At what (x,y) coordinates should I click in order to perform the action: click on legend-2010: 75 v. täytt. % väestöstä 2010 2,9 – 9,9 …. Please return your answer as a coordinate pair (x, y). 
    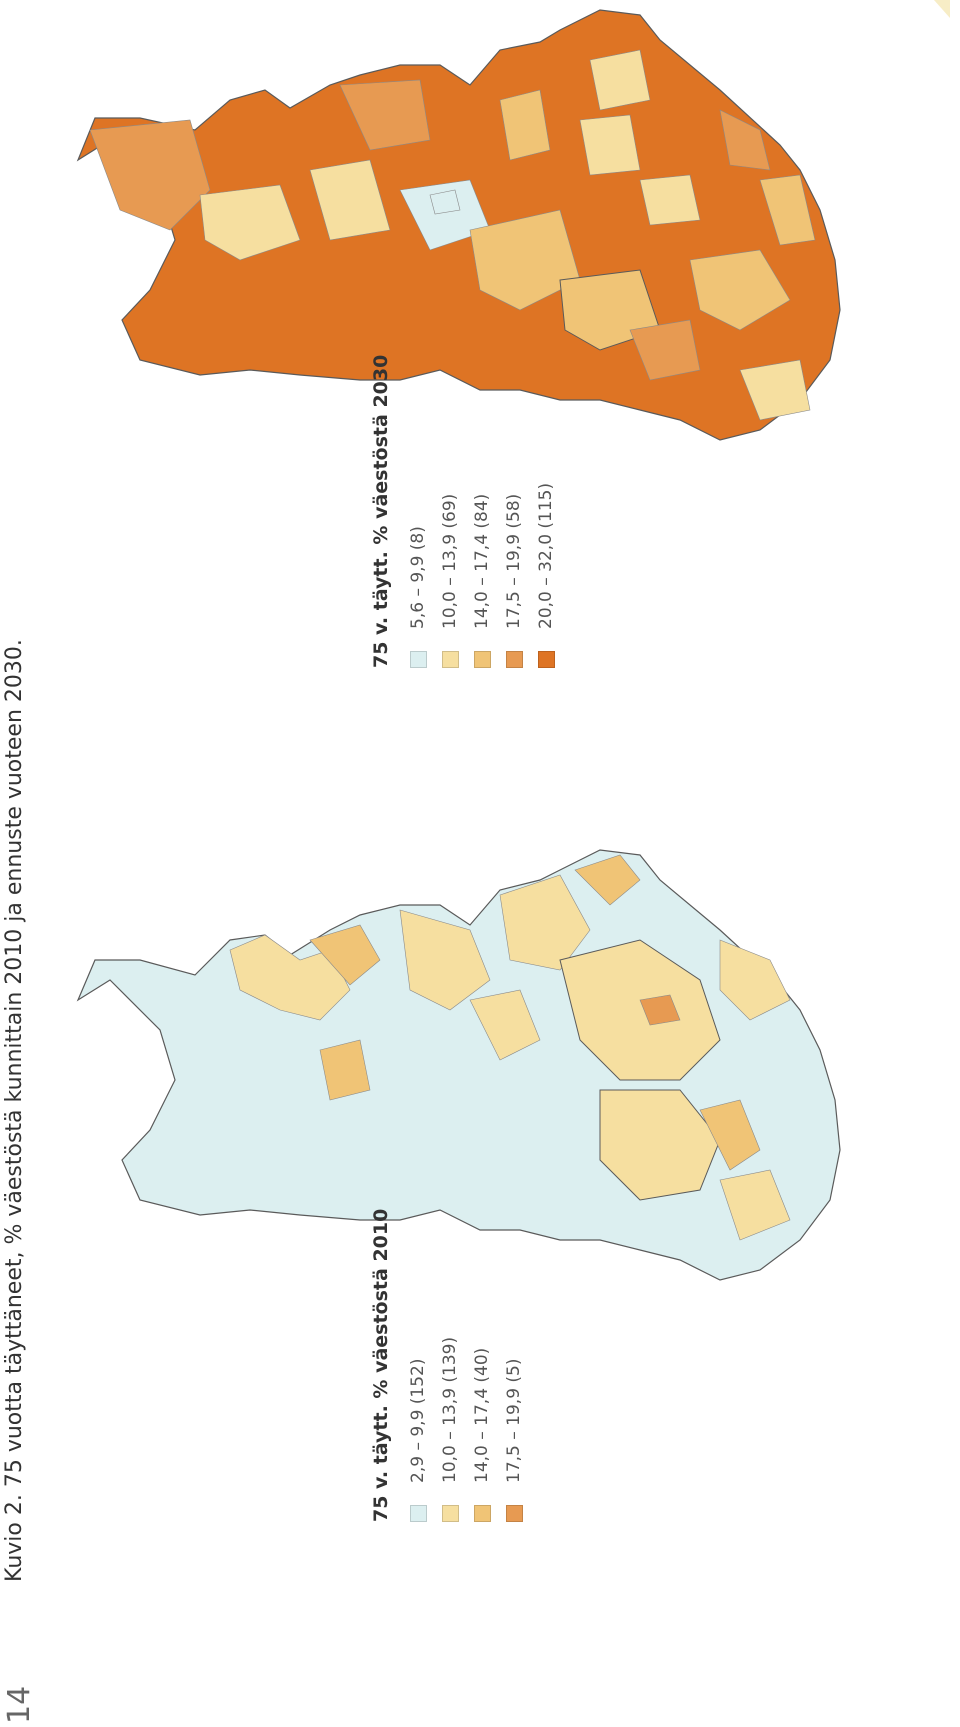
    Looking at the image, I should click on (450, 1365).